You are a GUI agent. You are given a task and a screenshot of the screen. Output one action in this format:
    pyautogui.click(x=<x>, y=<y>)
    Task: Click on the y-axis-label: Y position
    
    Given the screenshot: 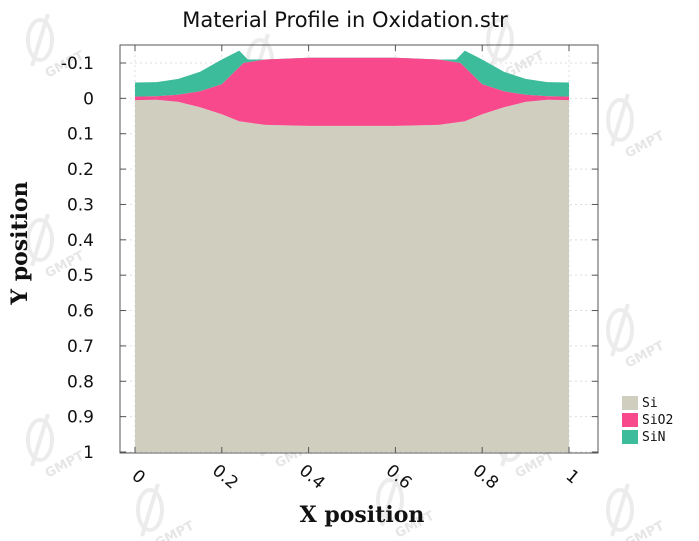 What is the action you would take?
    pyautogui.click(x=20, y=243)
    